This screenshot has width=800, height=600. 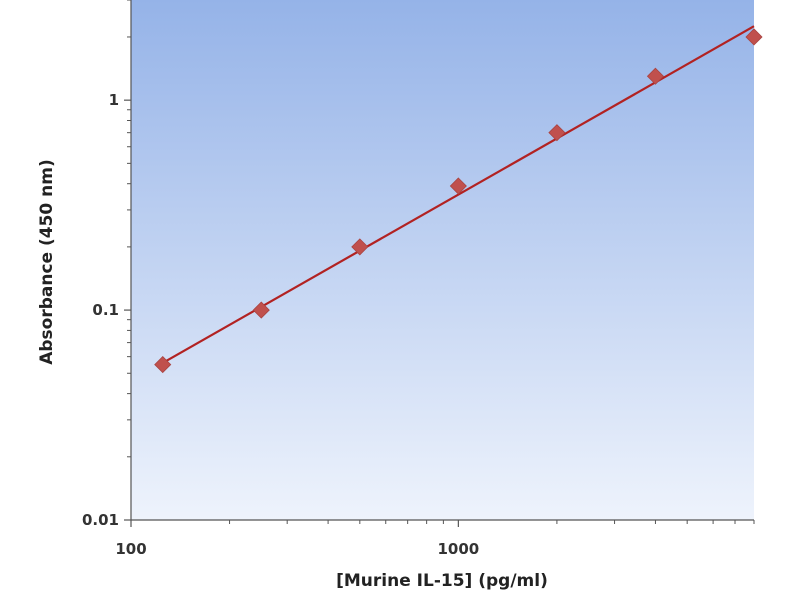 I want to click on x-tick-label: 1000, so click(x=458, y=549).